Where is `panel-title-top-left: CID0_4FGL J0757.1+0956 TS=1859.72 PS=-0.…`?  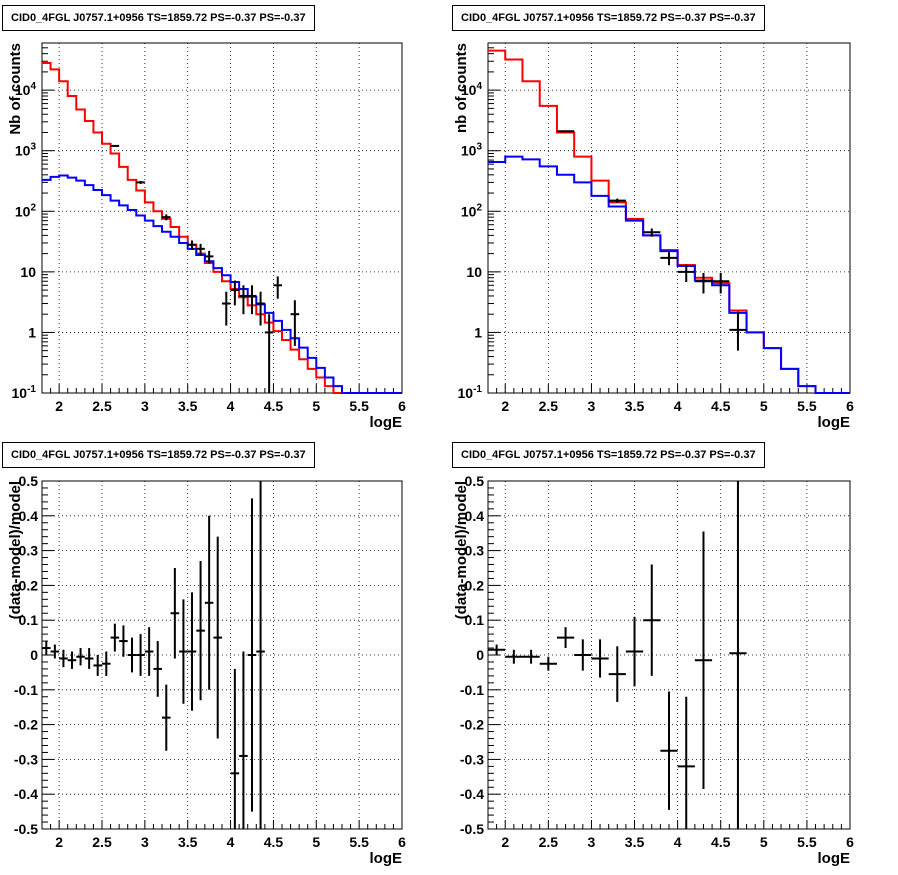 panel-title-top-left: CID0_4FGL J0757.1+0956 TS=1859.72 PS=-0.… is located at coordinates (158, 18).